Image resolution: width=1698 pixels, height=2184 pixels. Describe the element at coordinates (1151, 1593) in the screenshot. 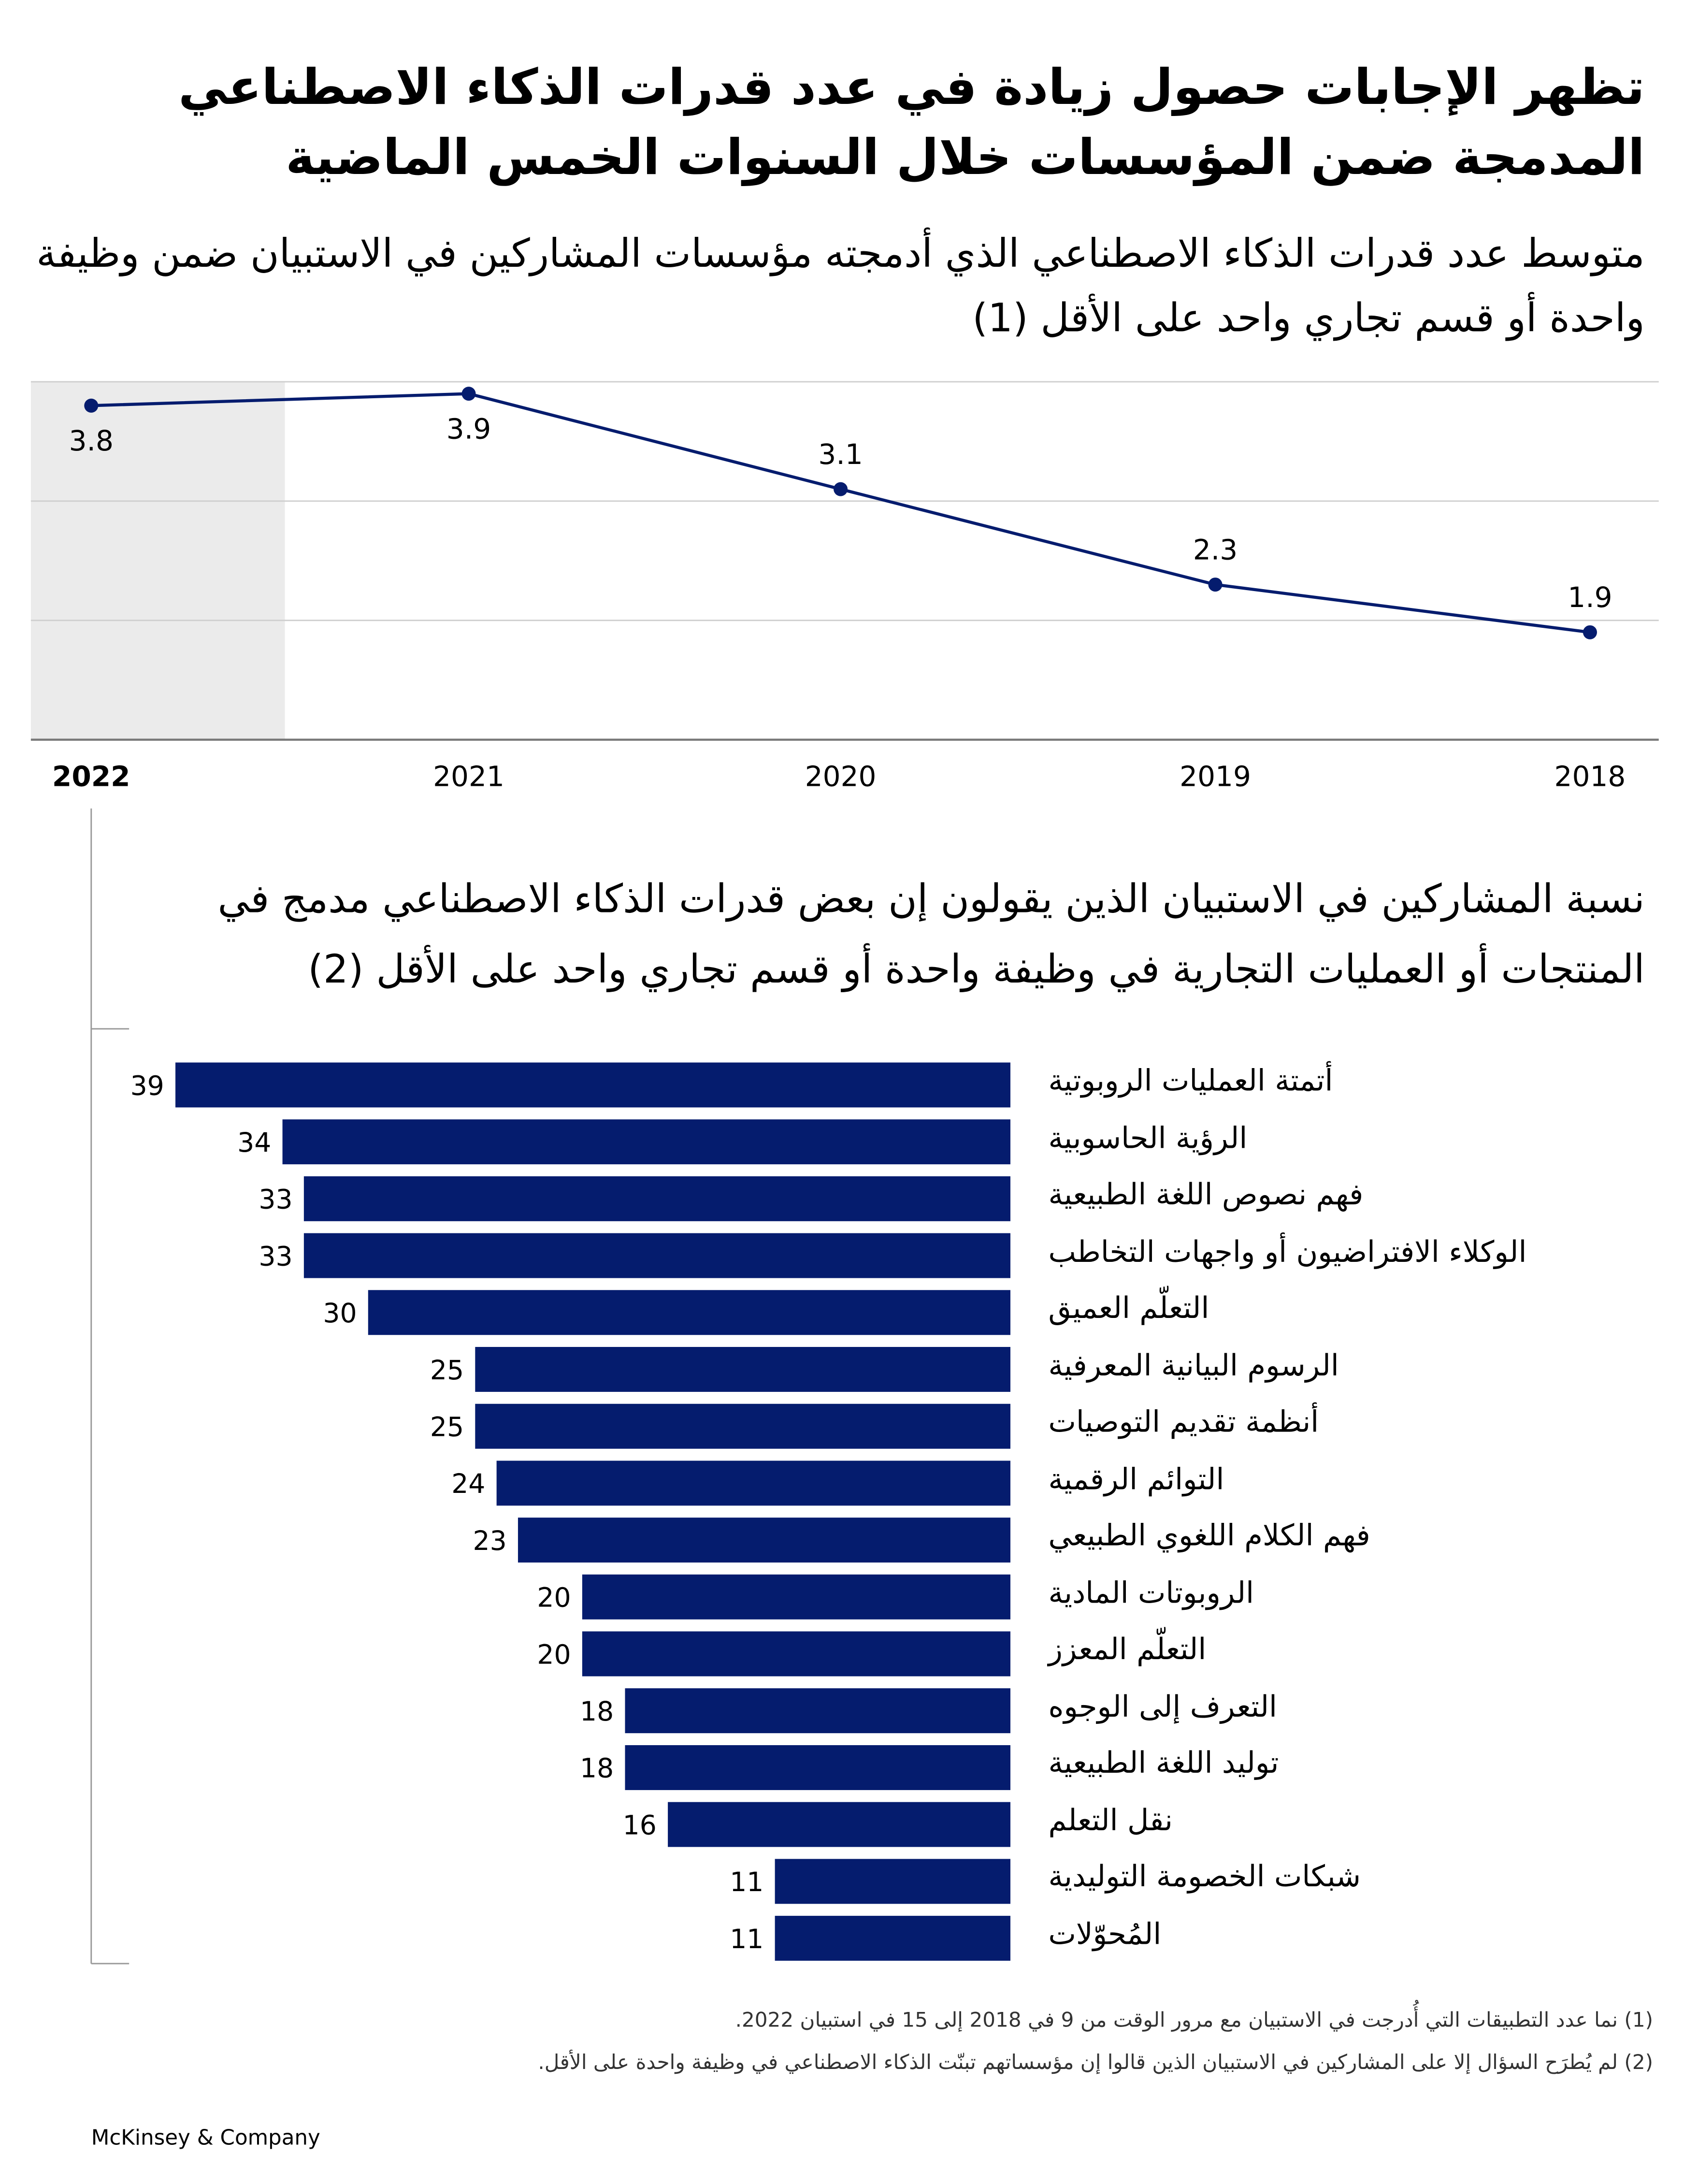

I see `bar-category-label: الروبوتات المادية` at that location.